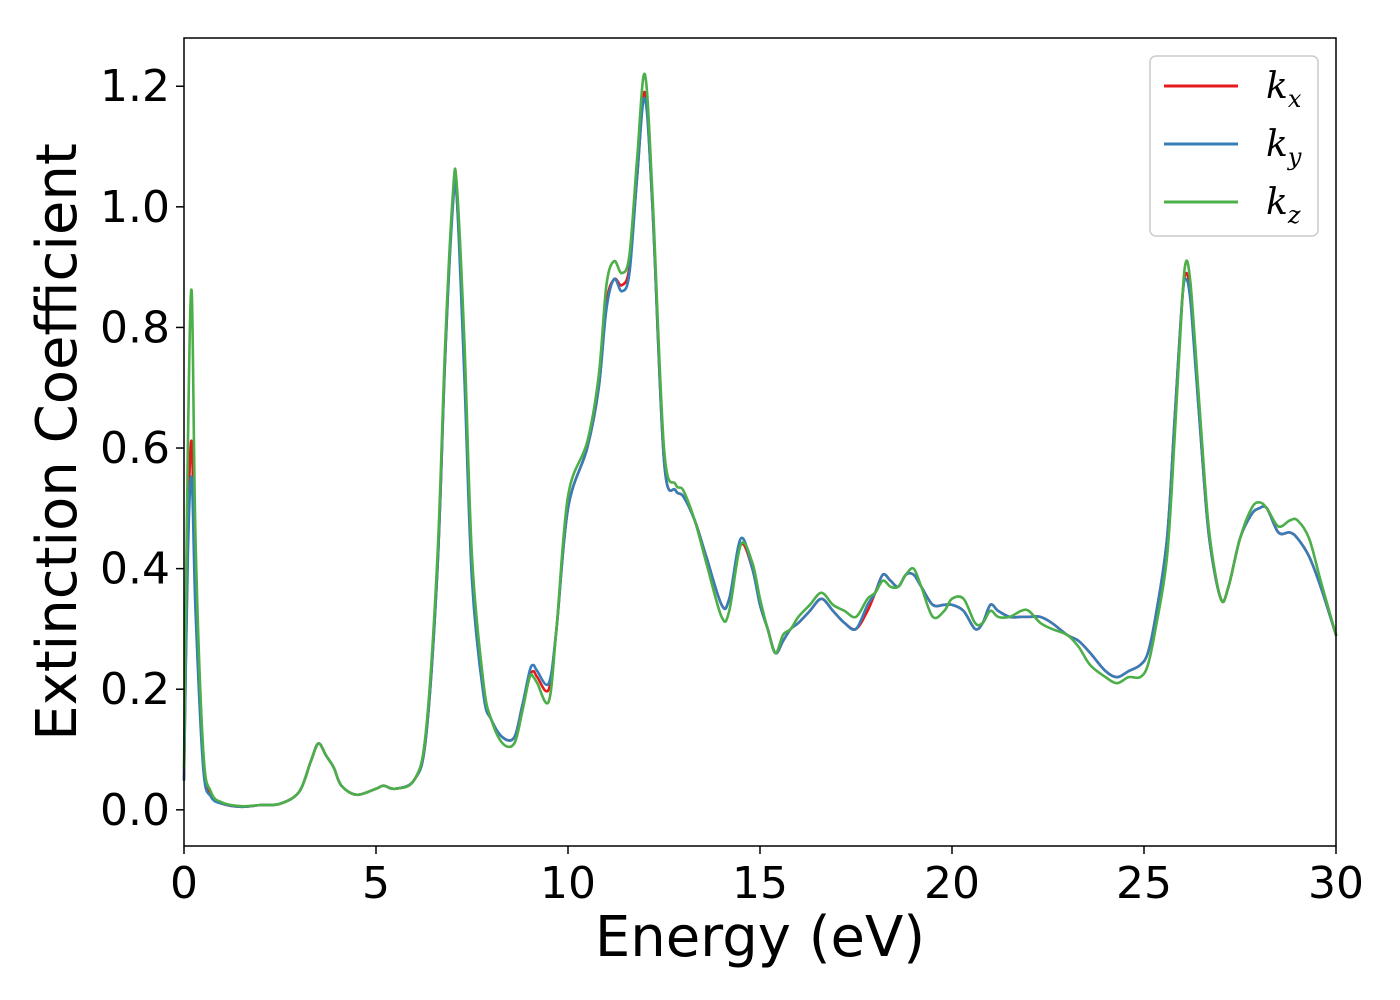 The width and height of the screenshot is (1400, 1000). I want to click on y-tick-label: 0.4, so click(135, 569).